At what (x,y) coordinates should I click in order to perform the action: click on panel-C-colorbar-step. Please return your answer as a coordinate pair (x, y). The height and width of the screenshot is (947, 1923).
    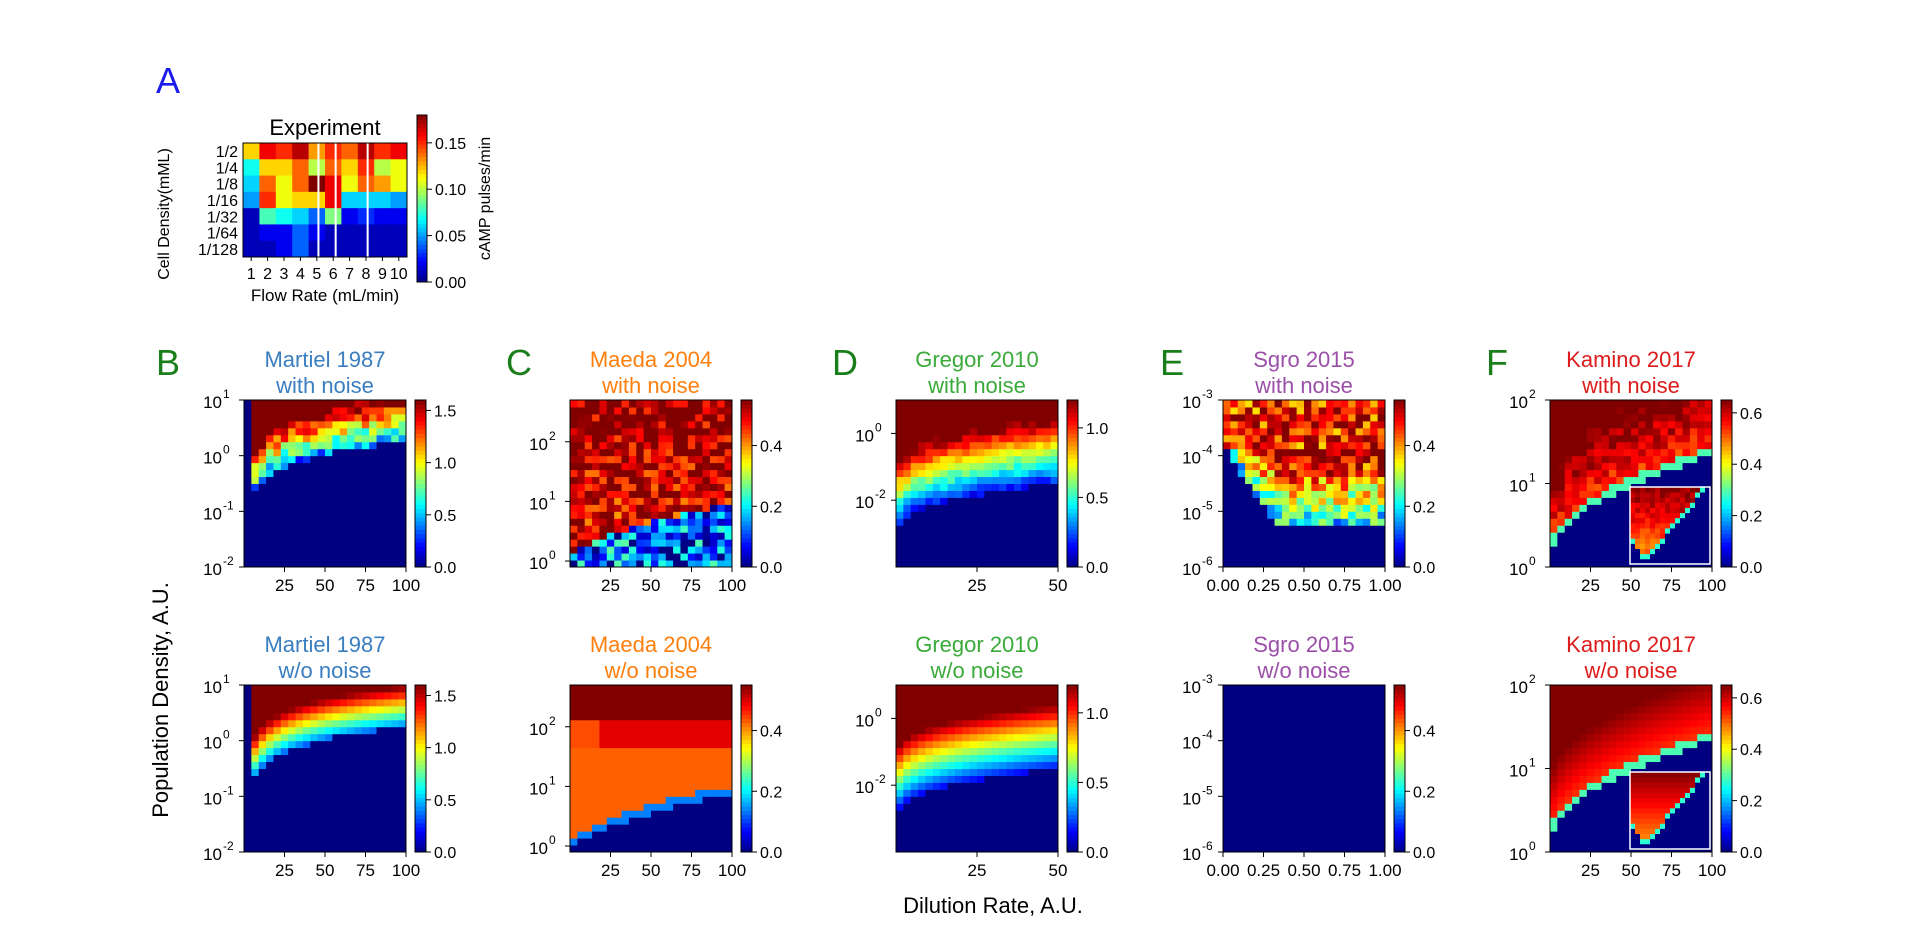
    Looking at the image, I should click on (746, 402).